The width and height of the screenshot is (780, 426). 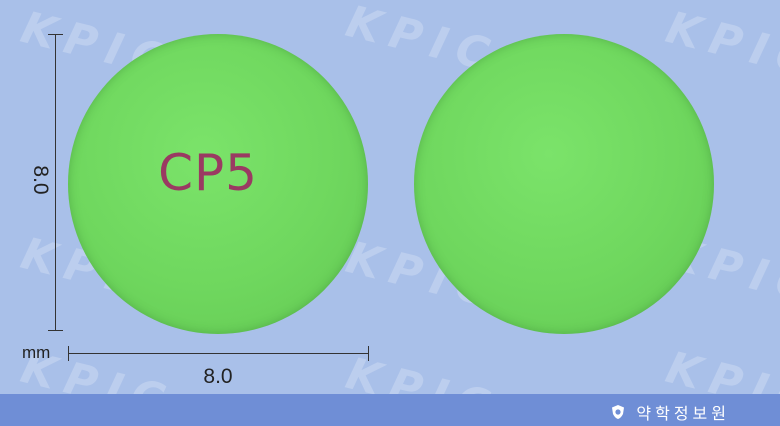 I want to click on height-ruler, so click(x=55, y=182).